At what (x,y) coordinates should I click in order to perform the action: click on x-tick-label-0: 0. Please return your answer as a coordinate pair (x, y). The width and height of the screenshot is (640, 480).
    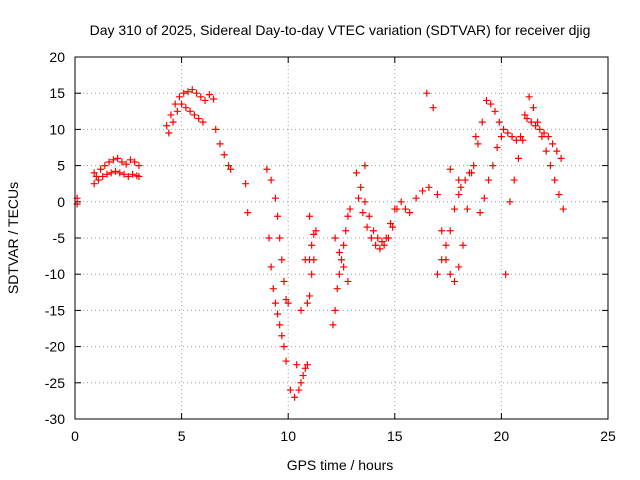
    Looking at the image, I should click on (75, 436).